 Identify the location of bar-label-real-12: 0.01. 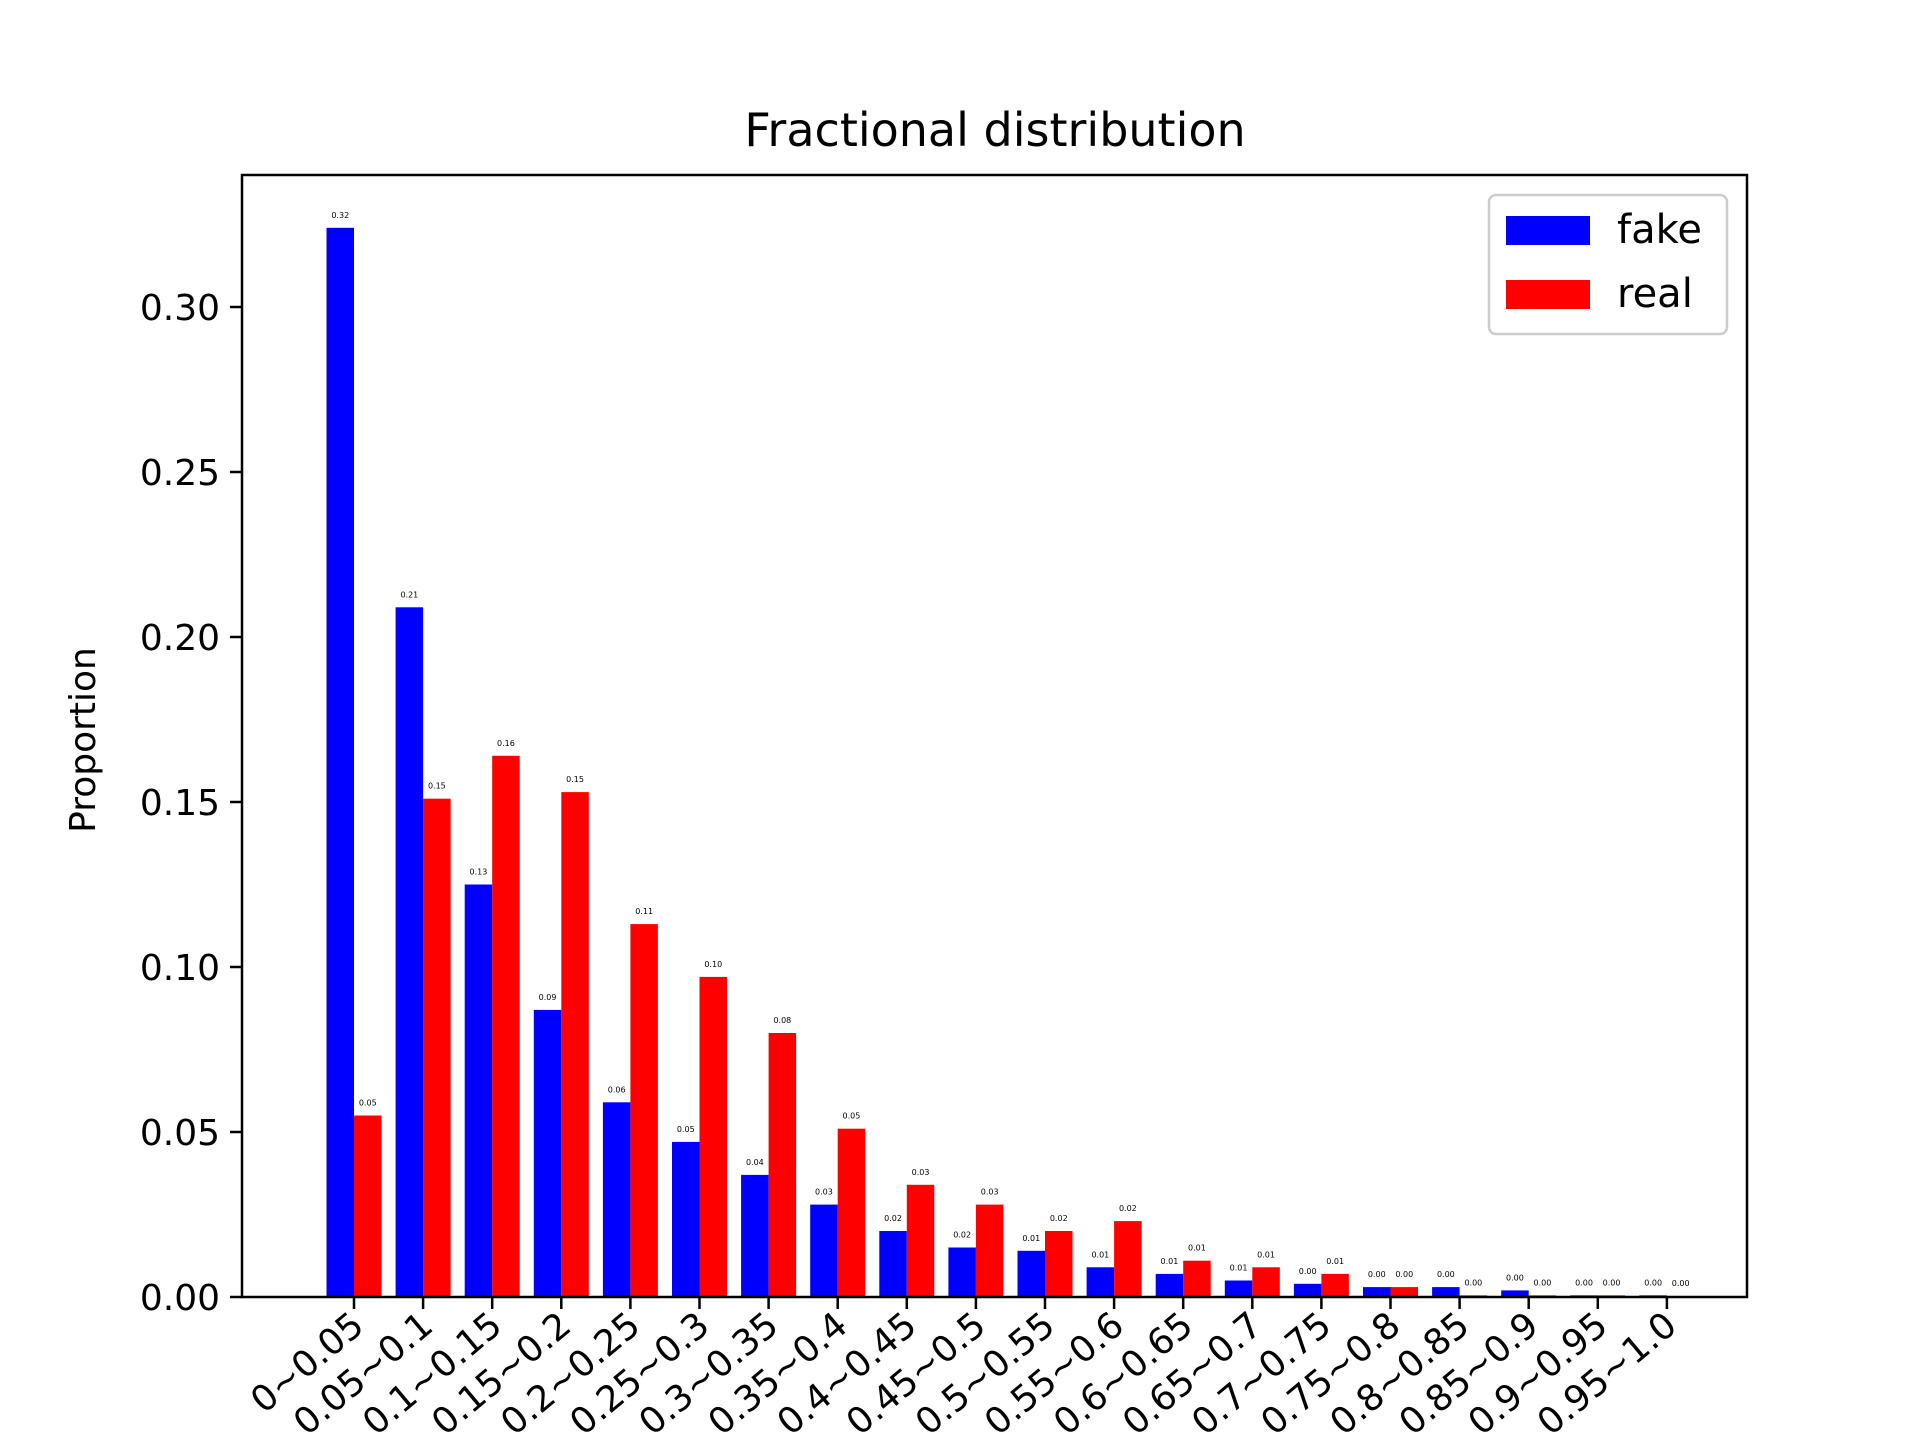
(1197, 1248).